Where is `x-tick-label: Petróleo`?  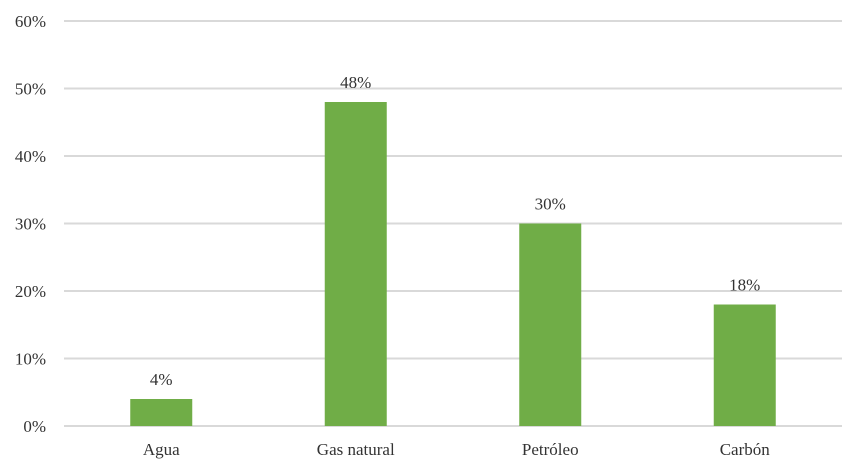 x-tick-label: Petróleo is located at coordinates (550, 449).